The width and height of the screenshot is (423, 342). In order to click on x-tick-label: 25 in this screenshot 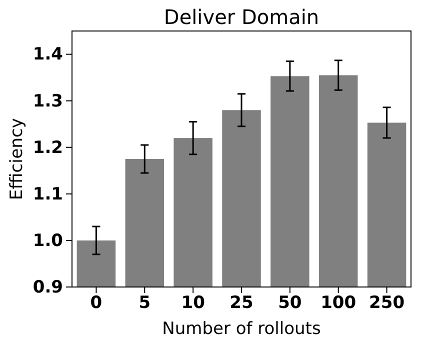, I will do `click(242, 303)`.